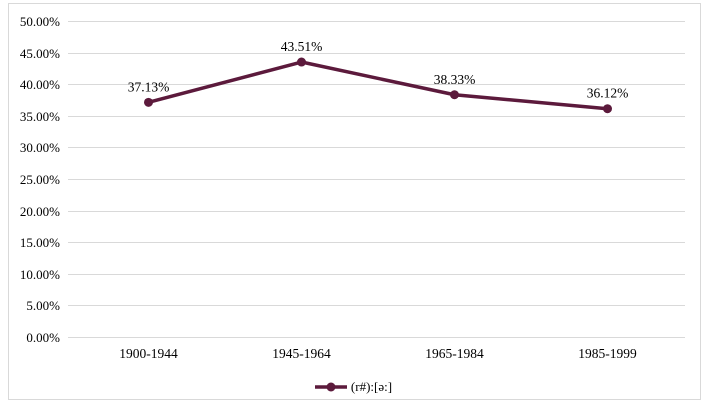 The width and height of the screenshot is (706, 406). Describe the element at coordinates (148, 353) in the screenshot. I see `x-axis-category-label: 1900-1944` at that location.